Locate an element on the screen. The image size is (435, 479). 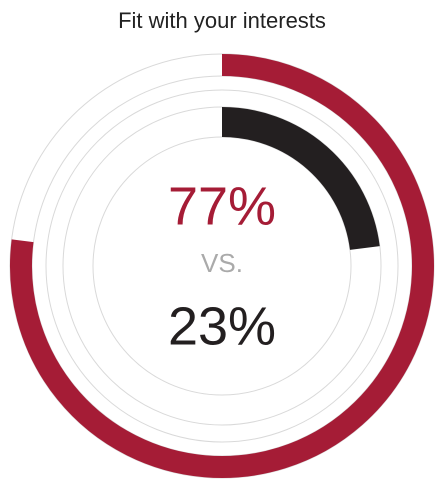
value-label: 23% is located at coordinates (222, 326).